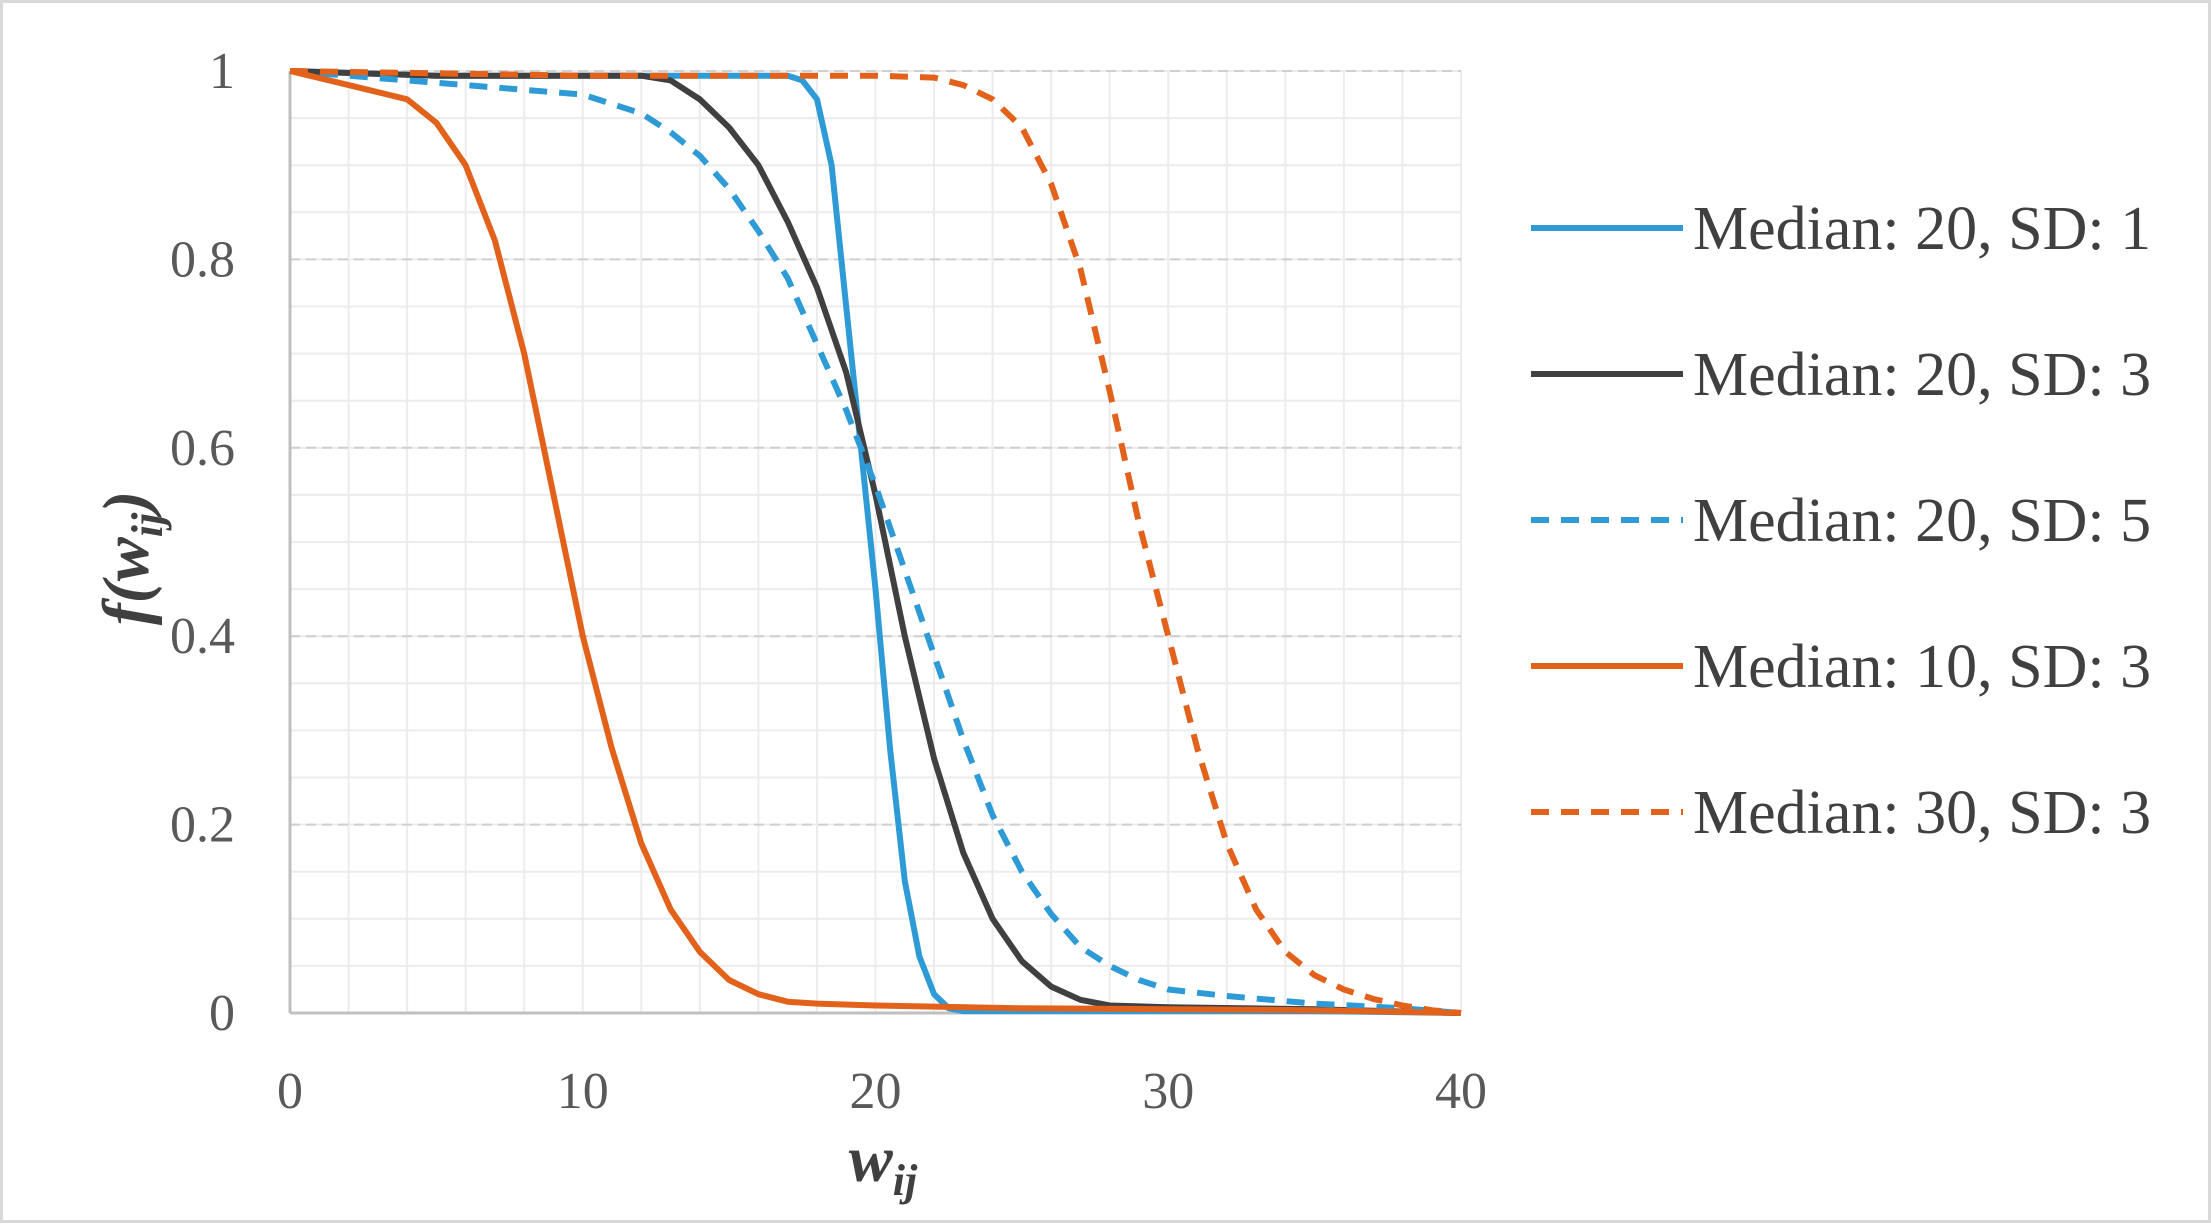  What do you see at coordinates (1922, 375) in the screenshot?
I see `legend-label: Median: 20, SD: 3` at bounding box center [1922, 375].